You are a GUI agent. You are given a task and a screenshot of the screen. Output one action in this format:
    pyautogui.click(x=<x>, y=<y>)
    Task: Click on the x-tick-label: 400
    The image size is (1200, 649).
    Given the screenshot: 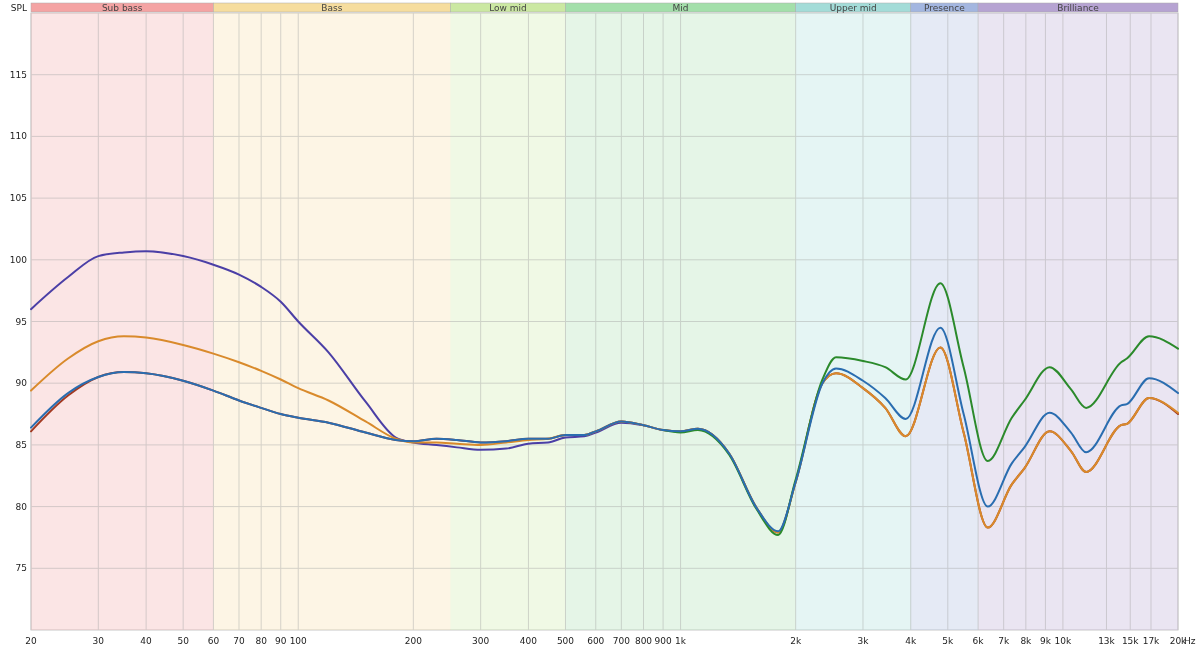 What is the action you would take?
    pyautogui.click(x=528, y=641)
    